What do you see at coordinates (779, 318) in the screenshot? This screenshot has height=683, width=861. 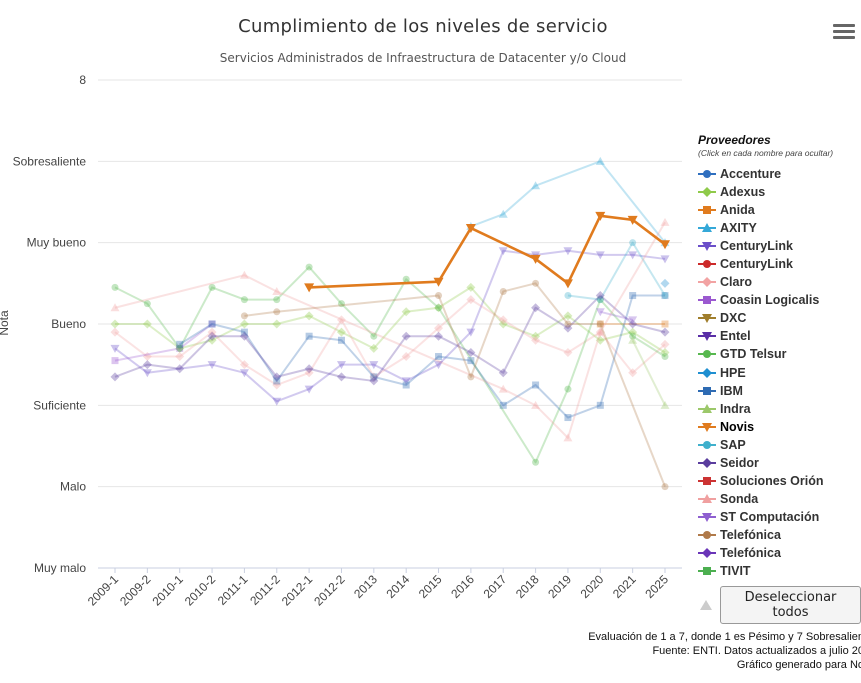 I see `legend-item: DXC` at bounding box center [779, 318].